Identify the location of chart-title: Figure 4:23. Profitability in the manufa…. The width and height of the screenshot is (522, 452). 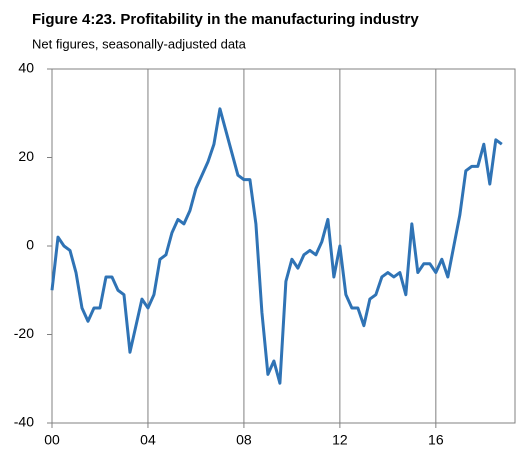
(225, 19).